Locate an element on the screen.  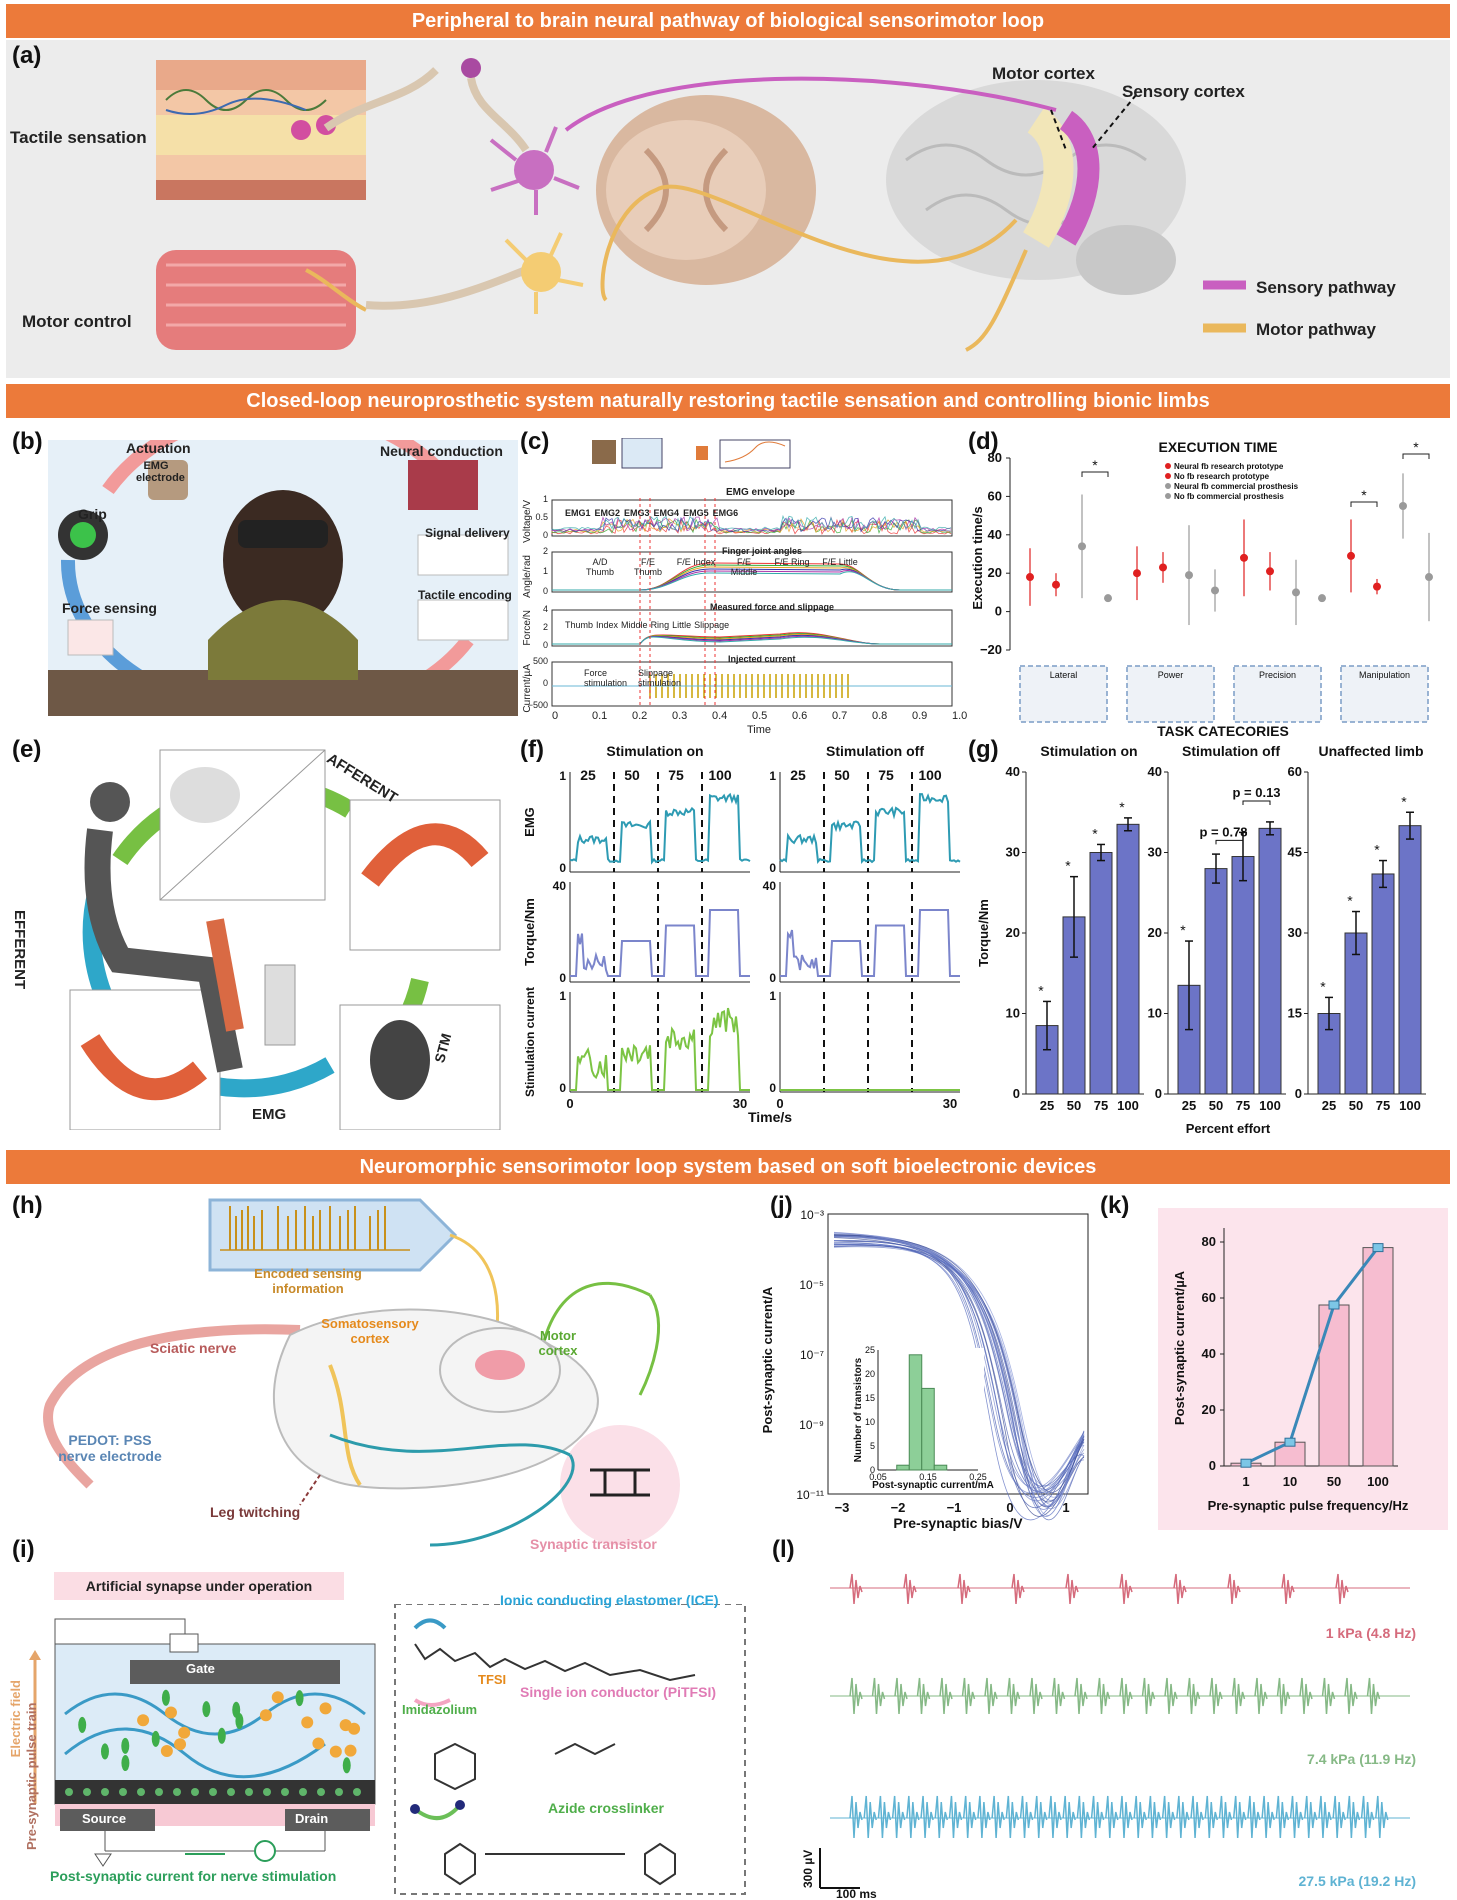
c-xtick: 0 is located at coordinates (555, 716).